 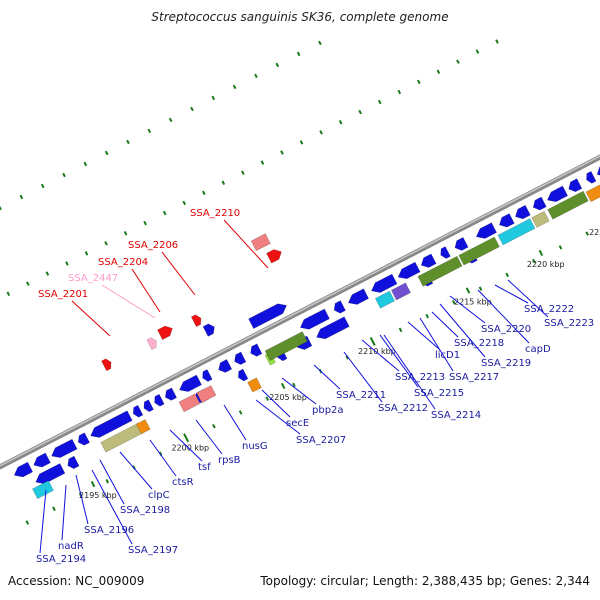 I want to click on lower-gene-label: SSA_2212, so click(x=403, y=408).